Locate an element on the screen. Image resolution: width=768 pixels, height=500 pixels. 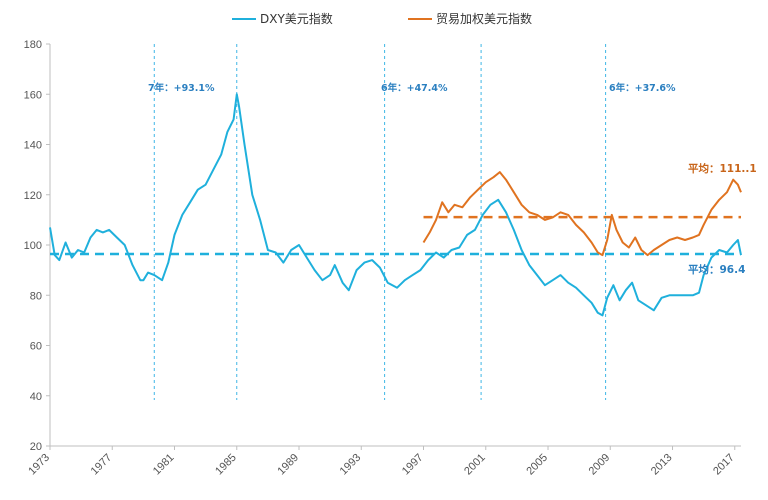
y-tick-label-160: 160 is located at coordinates (33, 95).